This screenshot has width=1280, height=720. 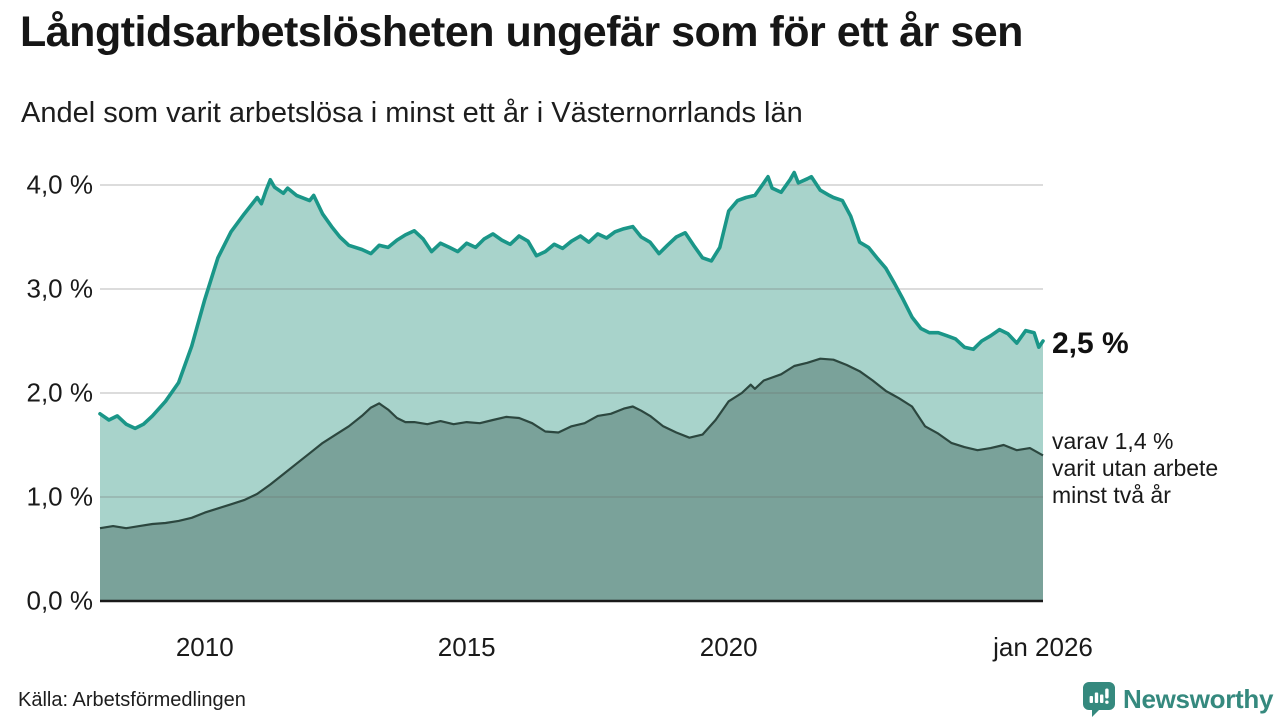 What do you see at coordinates (1099, 699) in the screenshot?
I see `newsworthy-logo-icon` at bounding box center [1099, 699].